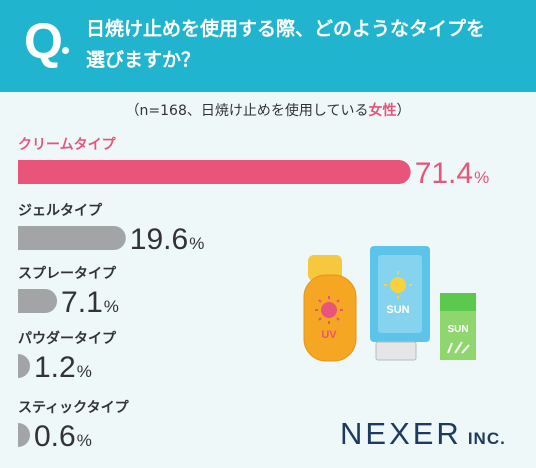 Image resolution: width=536 pixels, height=468 pixels. What do you see at coordinates (286, 29) in the screenshot?
I see `question-text-line-1: 日焼け止めを使用する際、どのようなタイプを` at bounding box center [286, 29].